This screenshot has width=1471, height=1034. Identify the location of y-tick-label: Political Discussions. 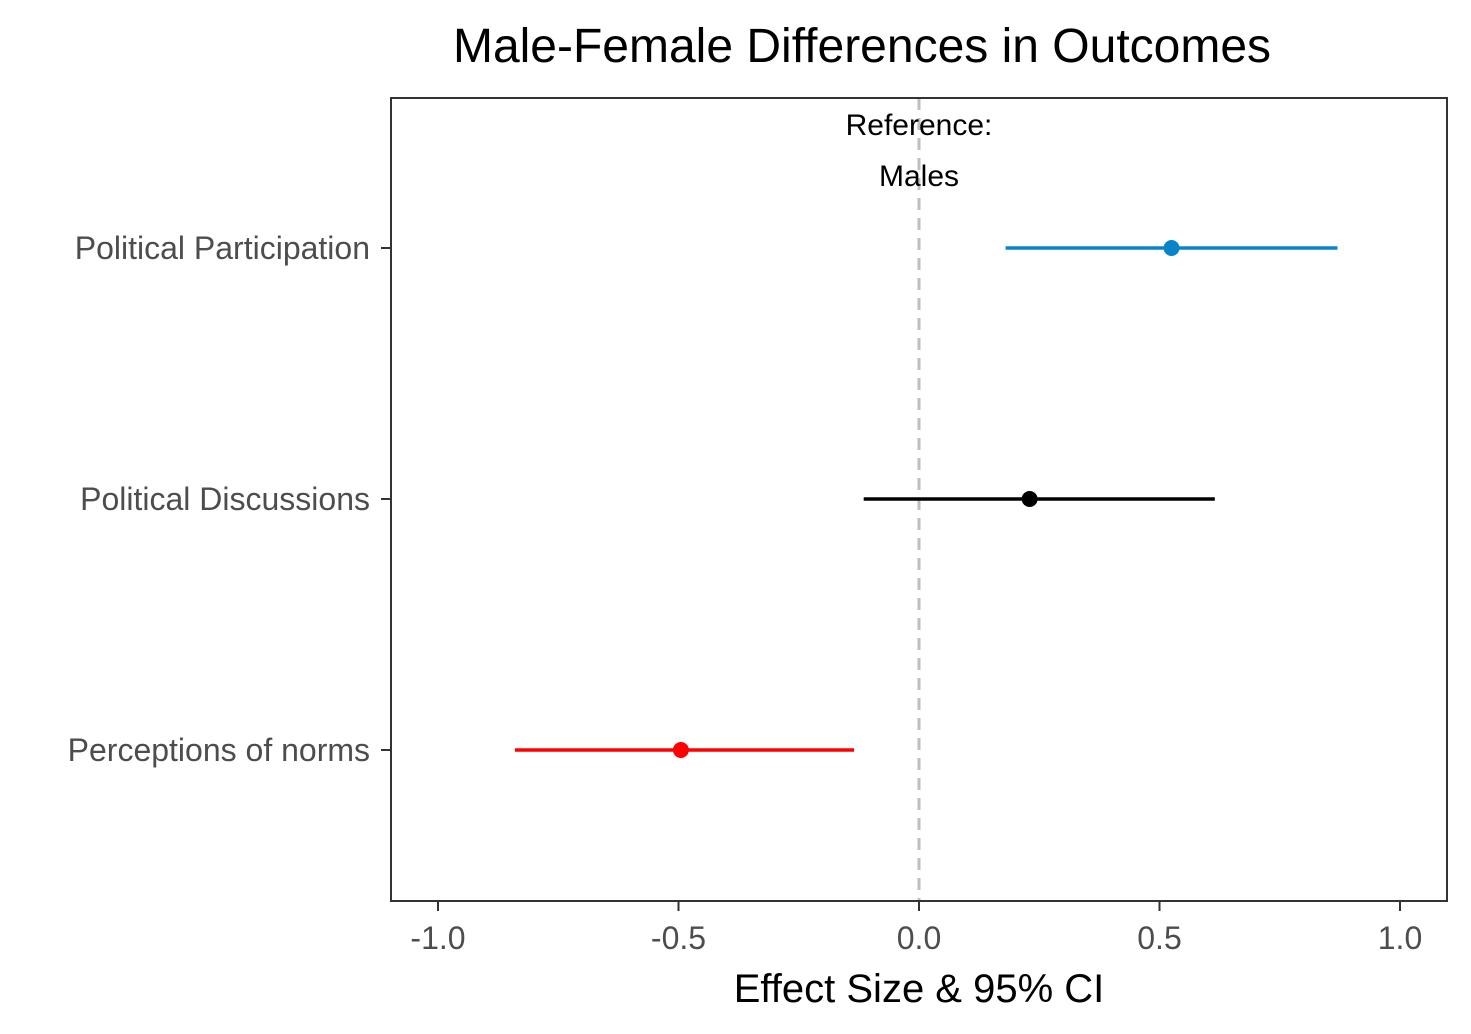
(225, 499).